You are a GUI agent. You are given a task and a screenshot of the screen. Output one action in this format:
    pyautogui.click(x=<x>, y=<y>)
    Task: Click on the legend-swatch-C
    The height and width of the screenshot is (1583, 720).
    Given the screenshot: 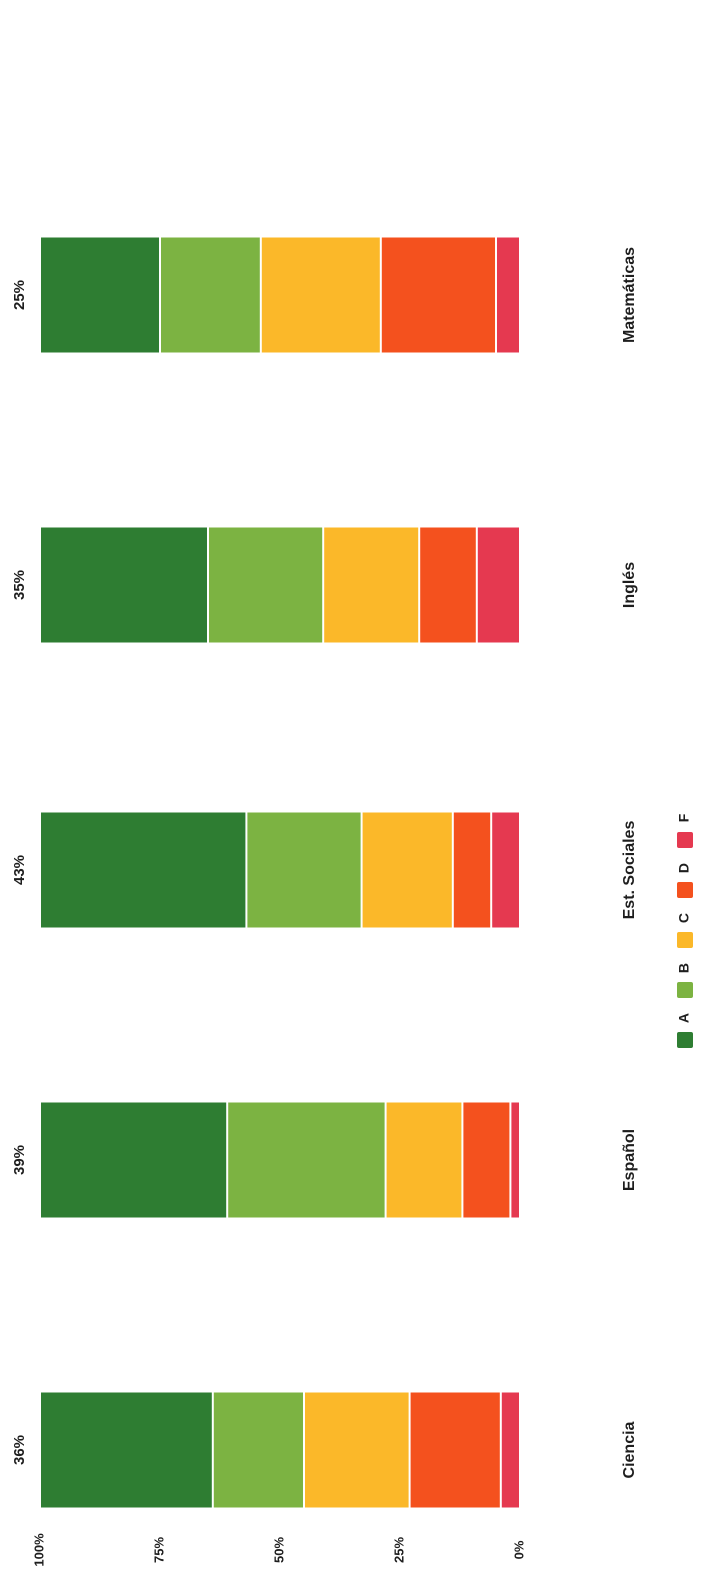 What is the action you would take?
    pyautogui.click(x=685, y=940)
    